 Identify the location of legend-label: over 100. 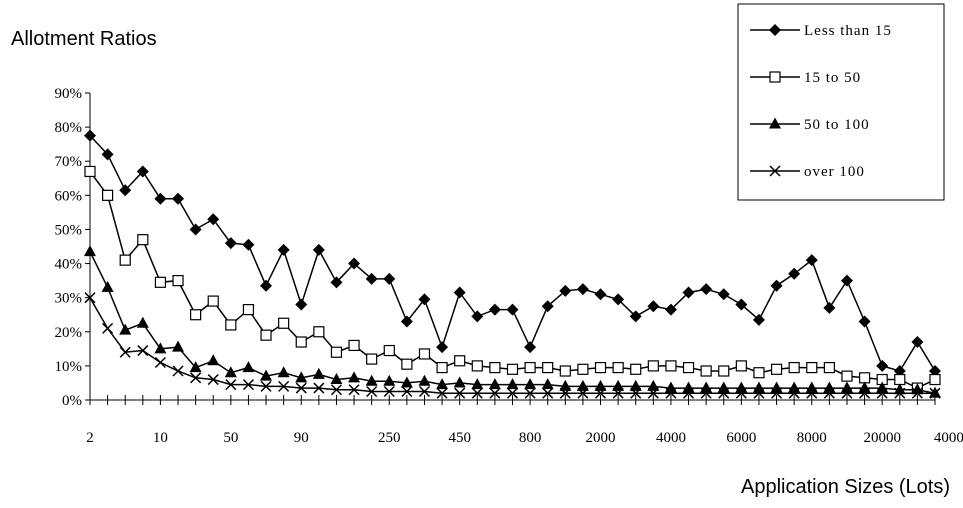
(834, 172).